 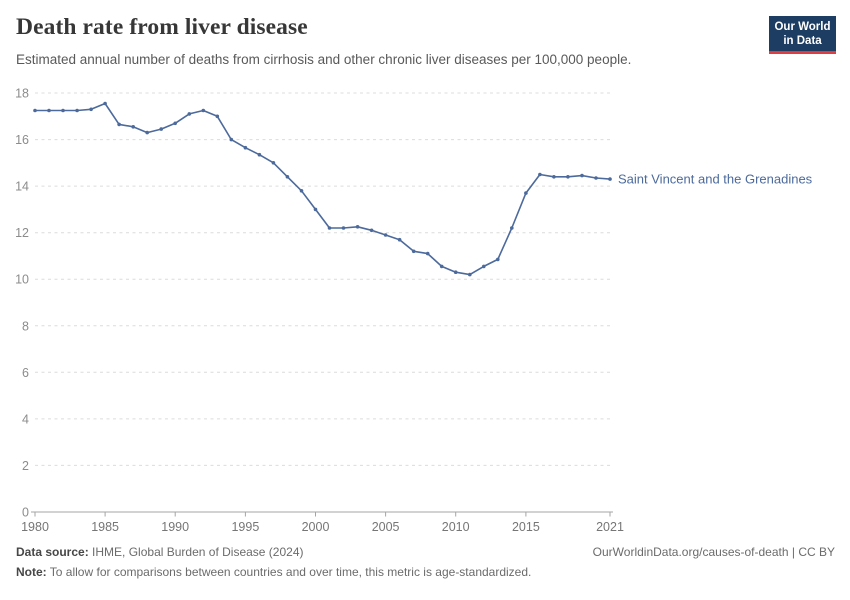 What do you see at coordinates (22, 233) in the screenshot?
I see `y-tick-label: 12` at bounding box center [22, 233].